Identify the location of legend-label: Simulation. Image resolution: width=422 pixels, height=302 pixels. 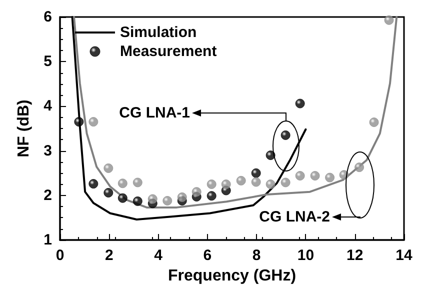
(158, 32).